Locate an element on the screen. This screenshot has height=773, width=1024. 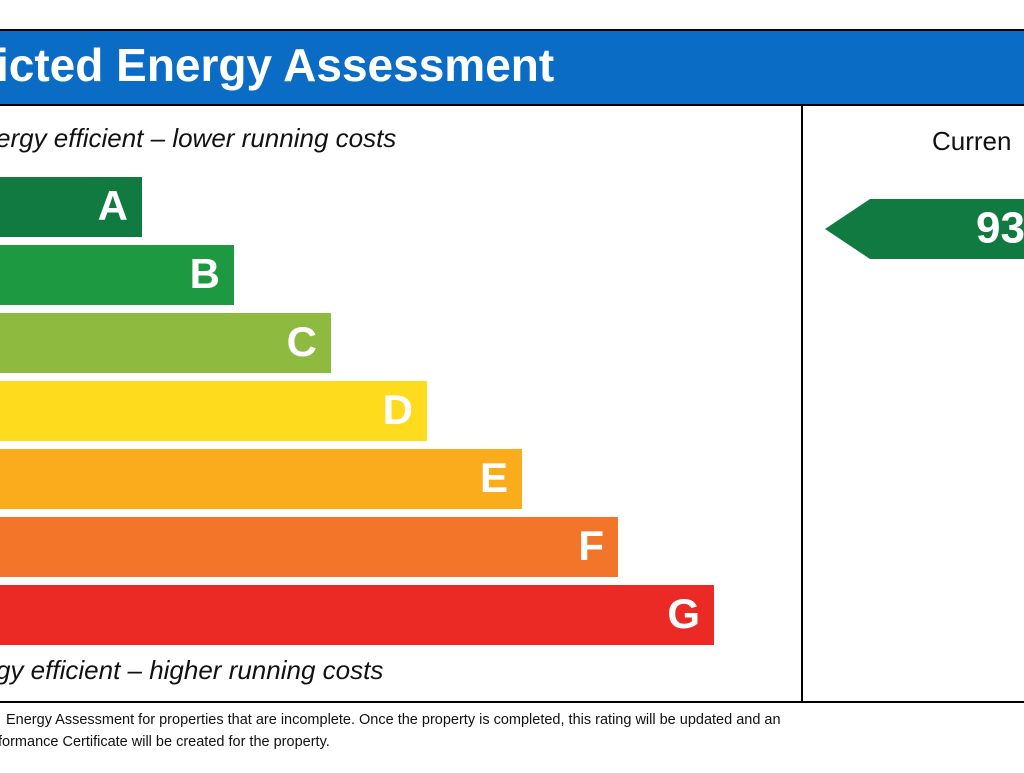
current-value: 93 is located at coordinates (1000, 228).